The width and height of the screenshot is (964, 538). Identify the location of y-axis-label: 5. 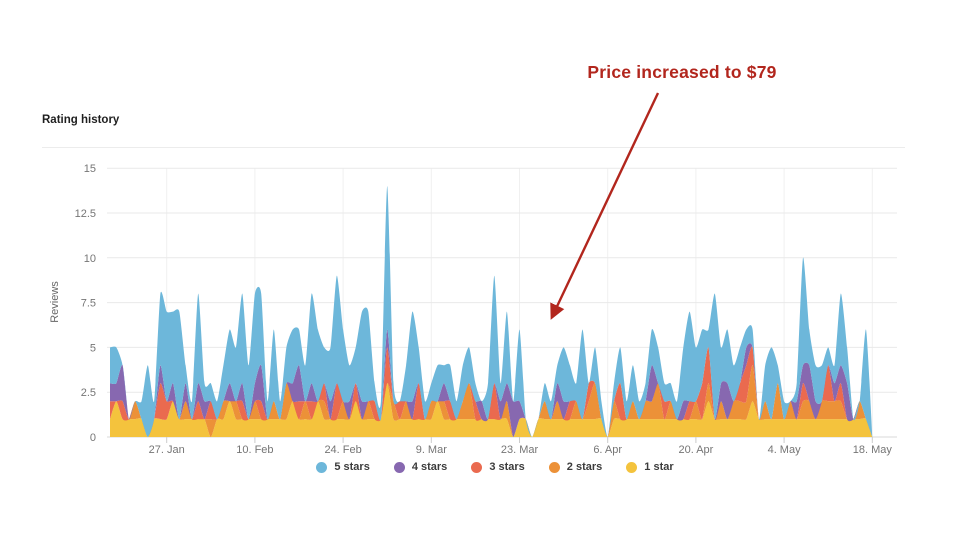
(93, 348).